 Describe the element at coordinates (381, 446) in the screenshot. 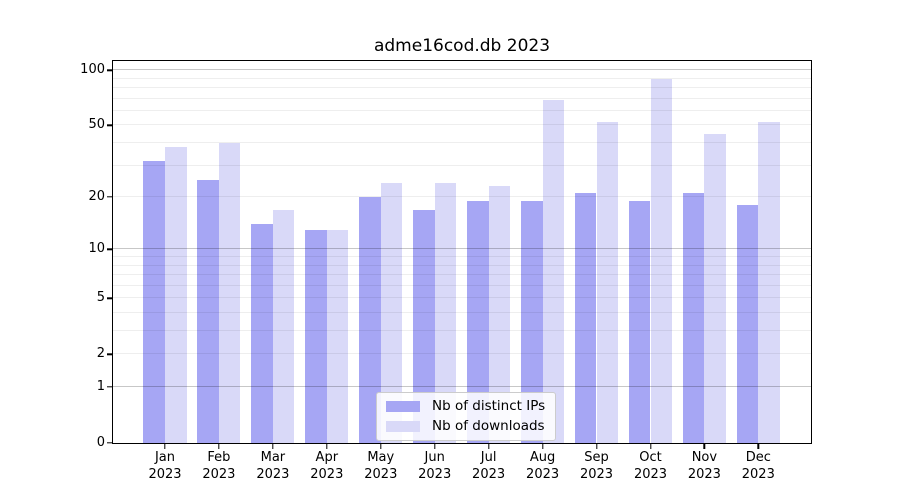

I see `x-tick-mark-may` at that location.